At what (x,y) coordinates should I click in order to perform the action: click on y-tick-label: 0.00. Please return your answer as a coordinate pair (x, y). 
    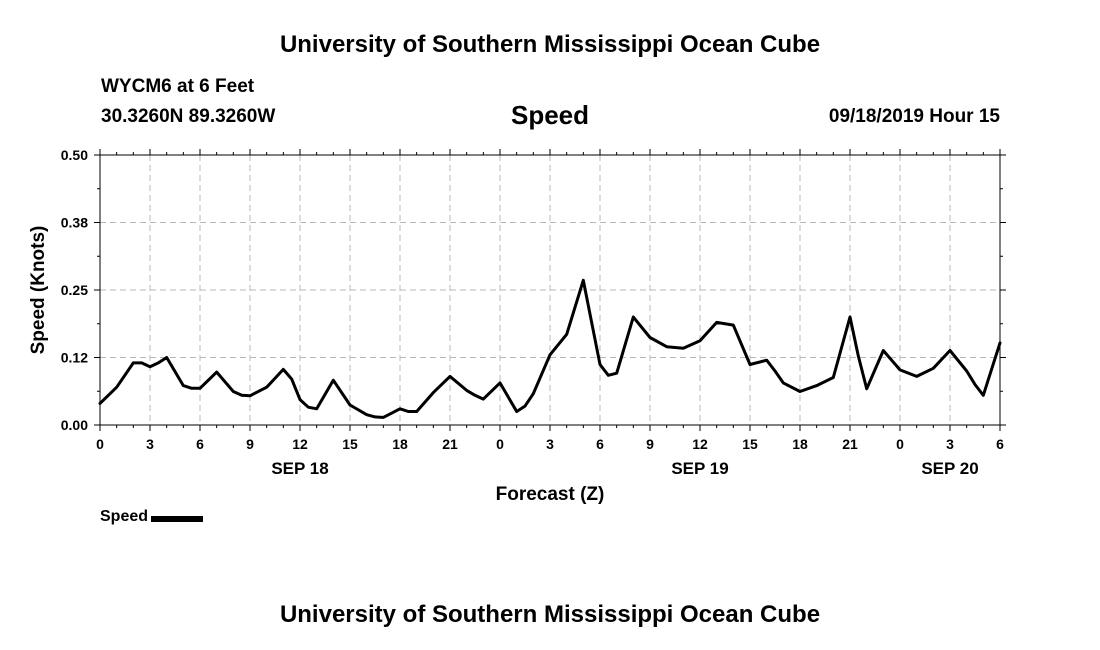
    Looking at the image, I should click on (74, 425).